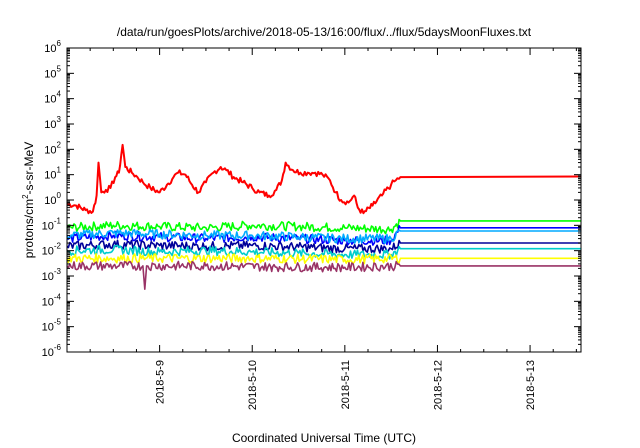 The height and width of the screenshot is (448, 640). I want to click on y-tick-label: 10⁻³, so click(52, 275).